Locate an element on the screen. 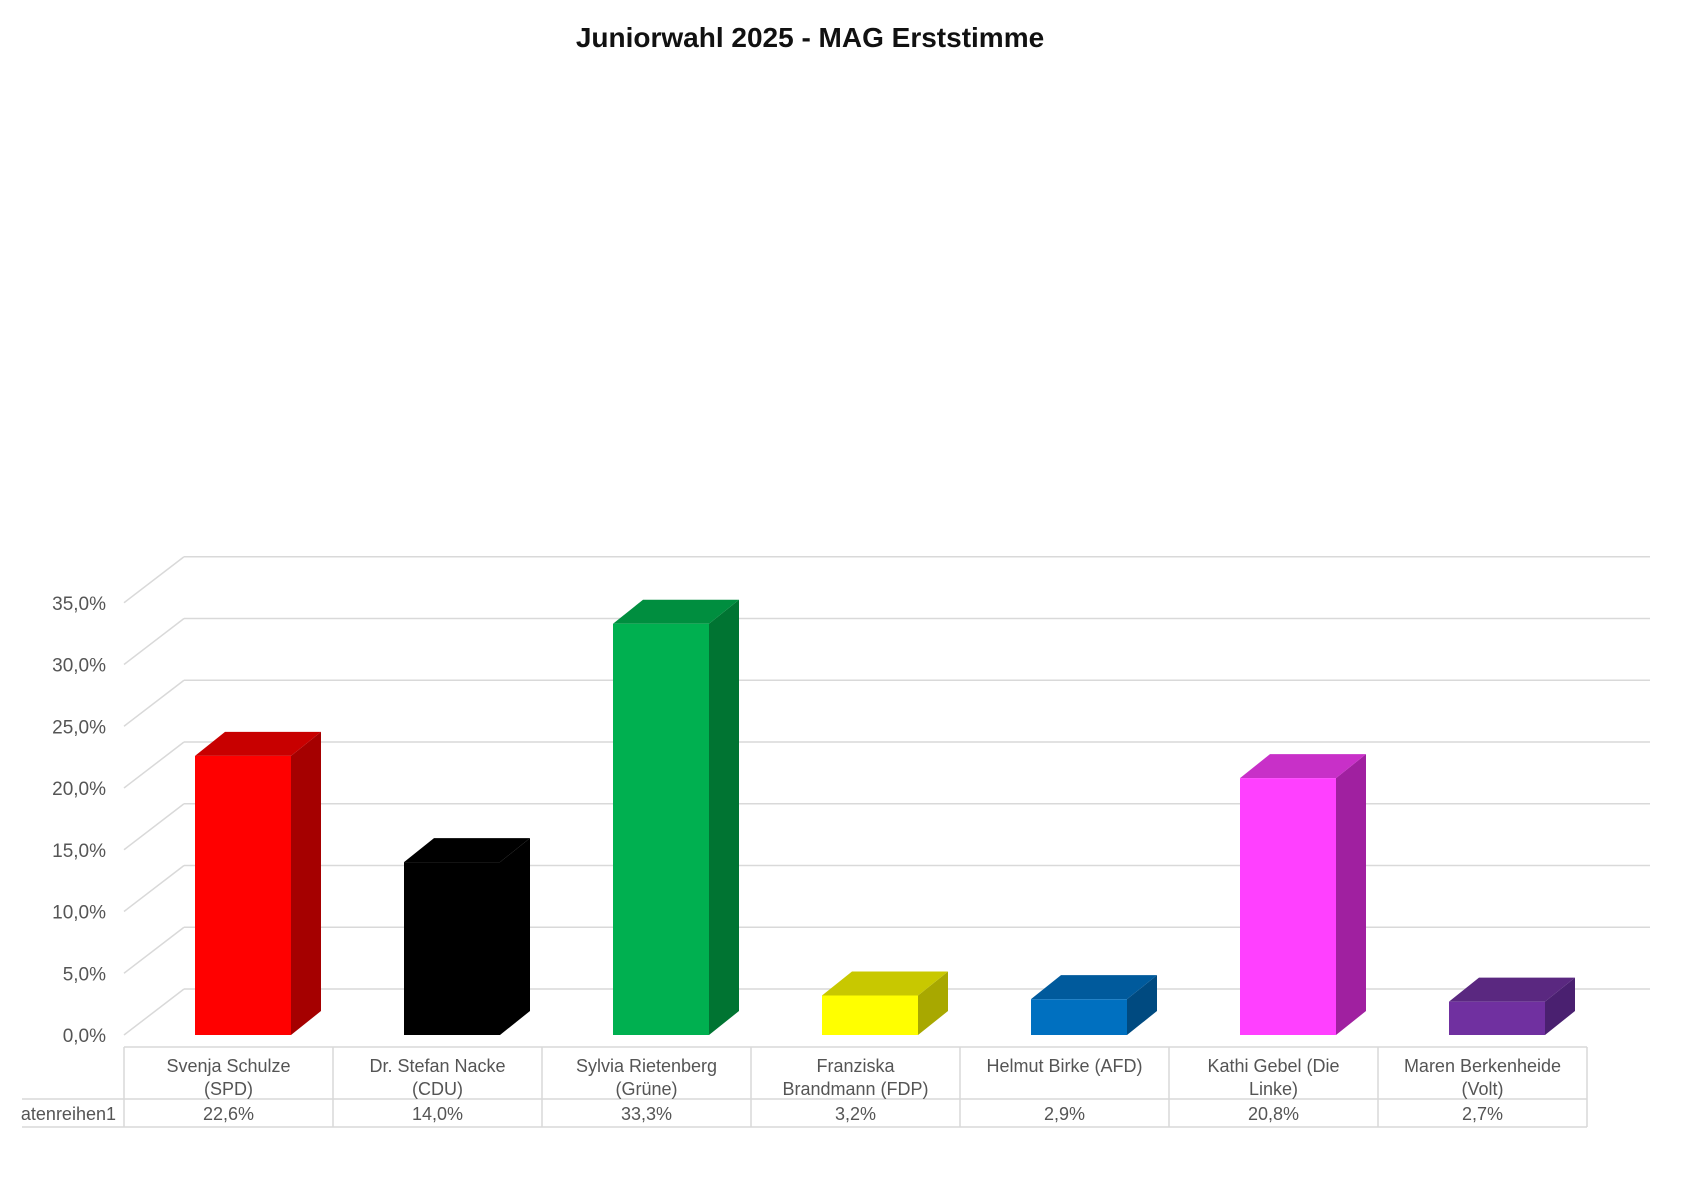  category-label: (SPD) is located at coordinates (228, 1089).